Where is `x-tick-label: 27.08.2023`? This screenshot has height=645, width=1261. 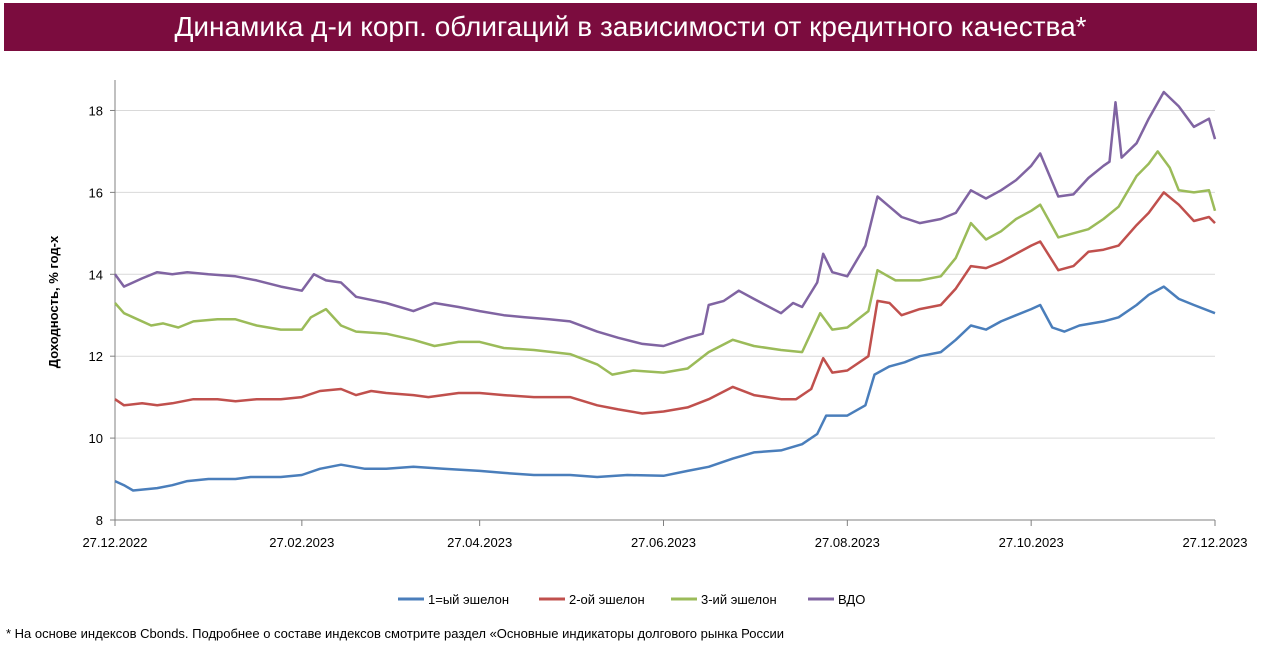
x-tick-label: 27.08.2023 is located at coordinates (847, 542).